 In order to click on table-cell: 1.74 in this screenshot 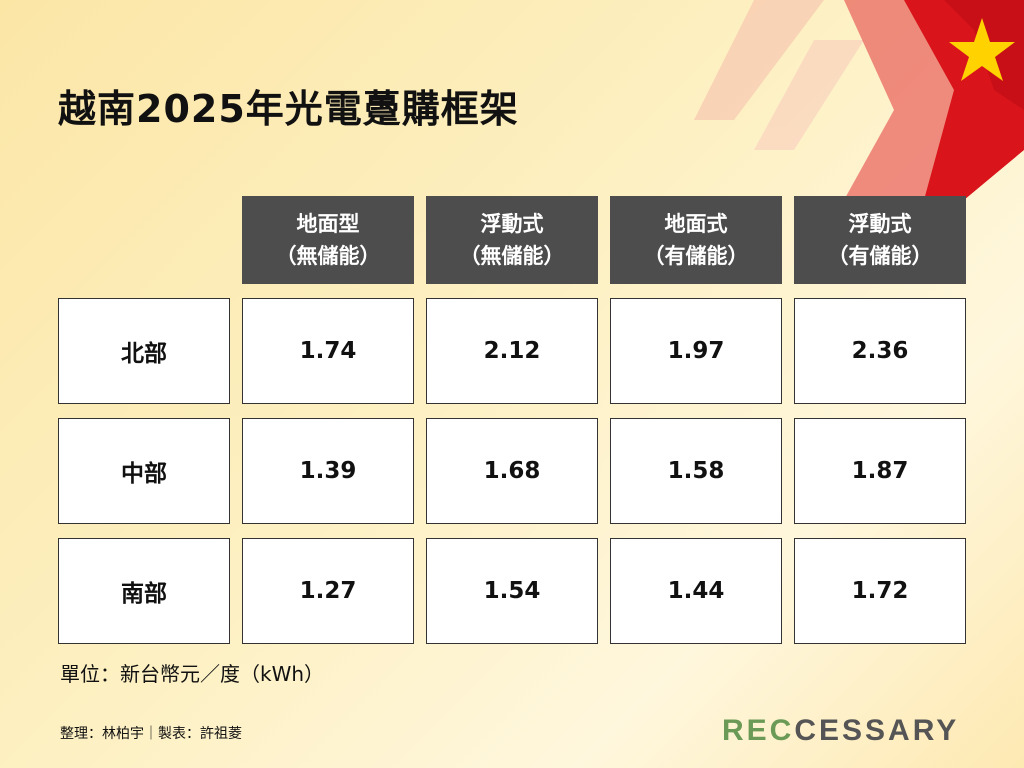, I will do `click(328, 351)`.